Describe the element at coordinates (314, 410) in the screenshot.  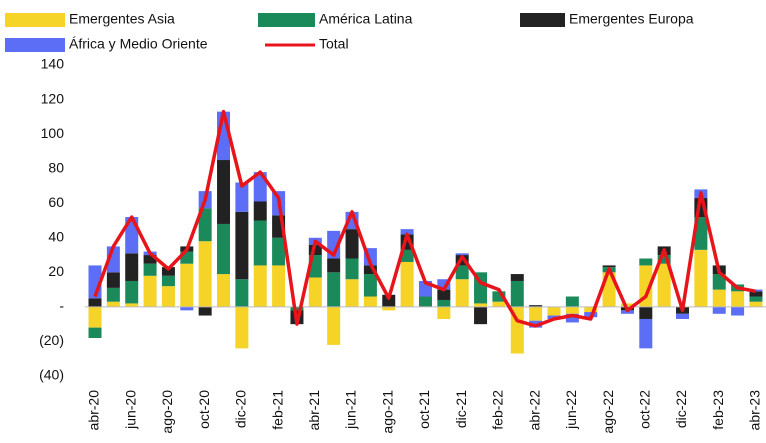
I see `x-tick-label: abr-21` at that location.